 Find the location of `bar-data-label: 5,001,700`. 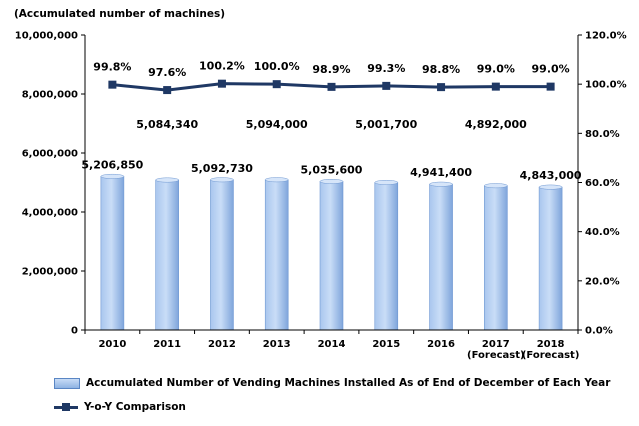

bar-data-label: 5,001,700 is located at coordinates (386, 124).